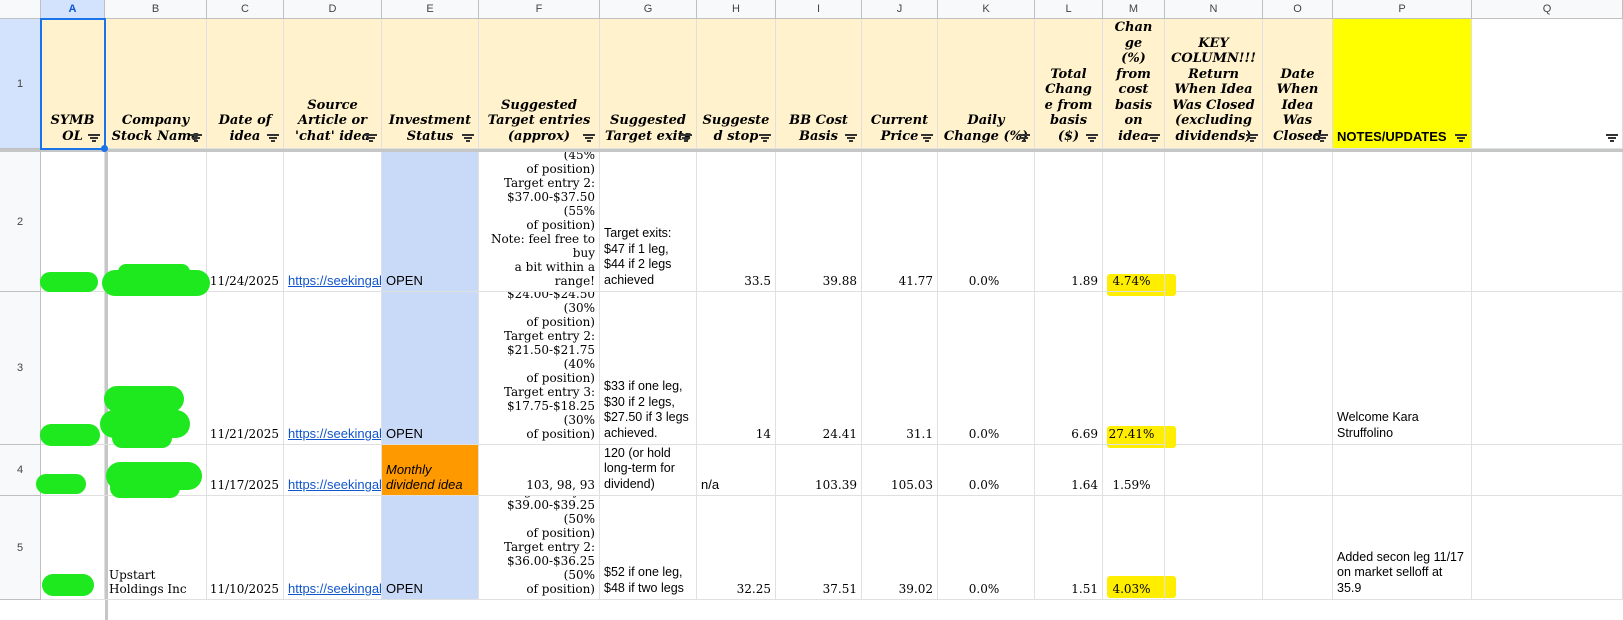 The height and width of the screenshot is (620, 1623). What do you see at coordinates (20, 470) in the screenshot?
I see `row-header-4: 4` at bounding box center [20, 470].